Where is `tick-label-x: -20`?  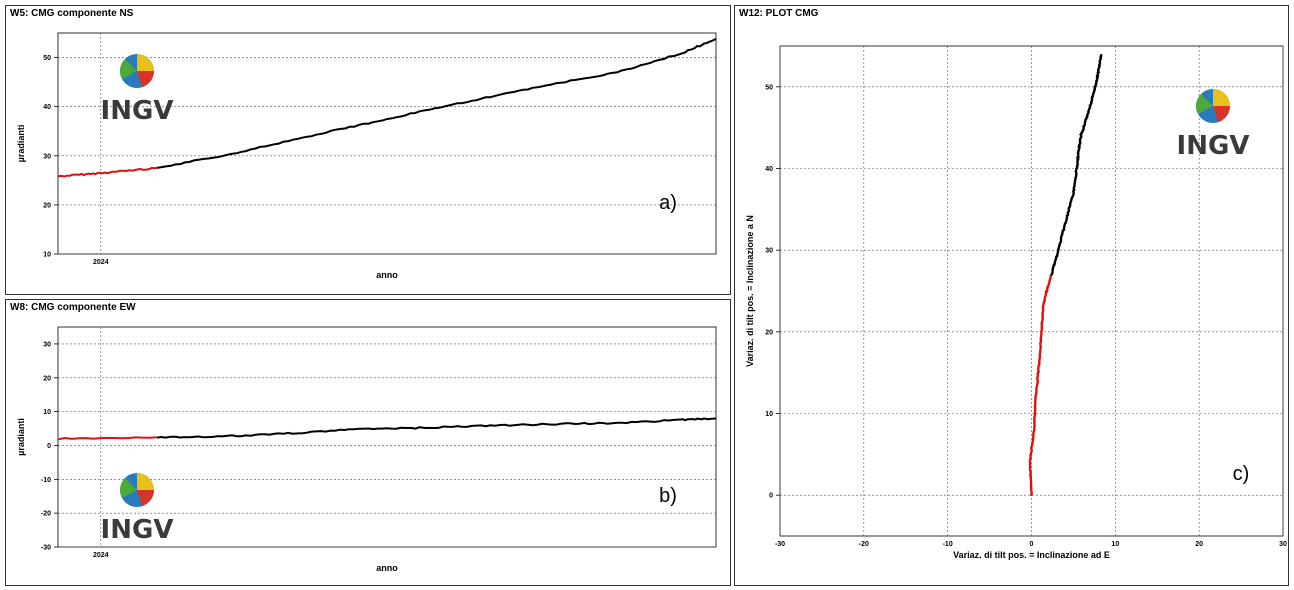 tick-label-x: -20 is located at coordinates (864, 544).